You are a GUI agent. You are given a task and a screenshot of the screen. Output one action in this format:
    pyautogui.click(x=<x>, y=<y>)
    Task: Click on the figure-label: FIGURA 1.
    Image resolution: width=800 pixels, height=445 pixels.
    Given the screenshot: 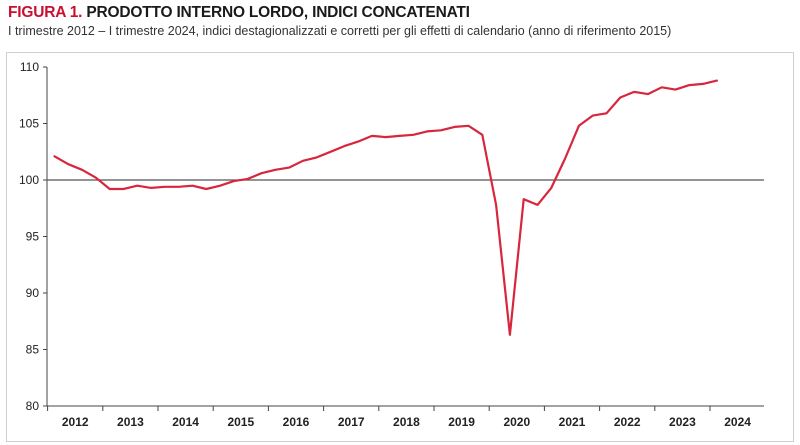 What is the action you would take?
    pyautogui.click(x=45, y=12)
    